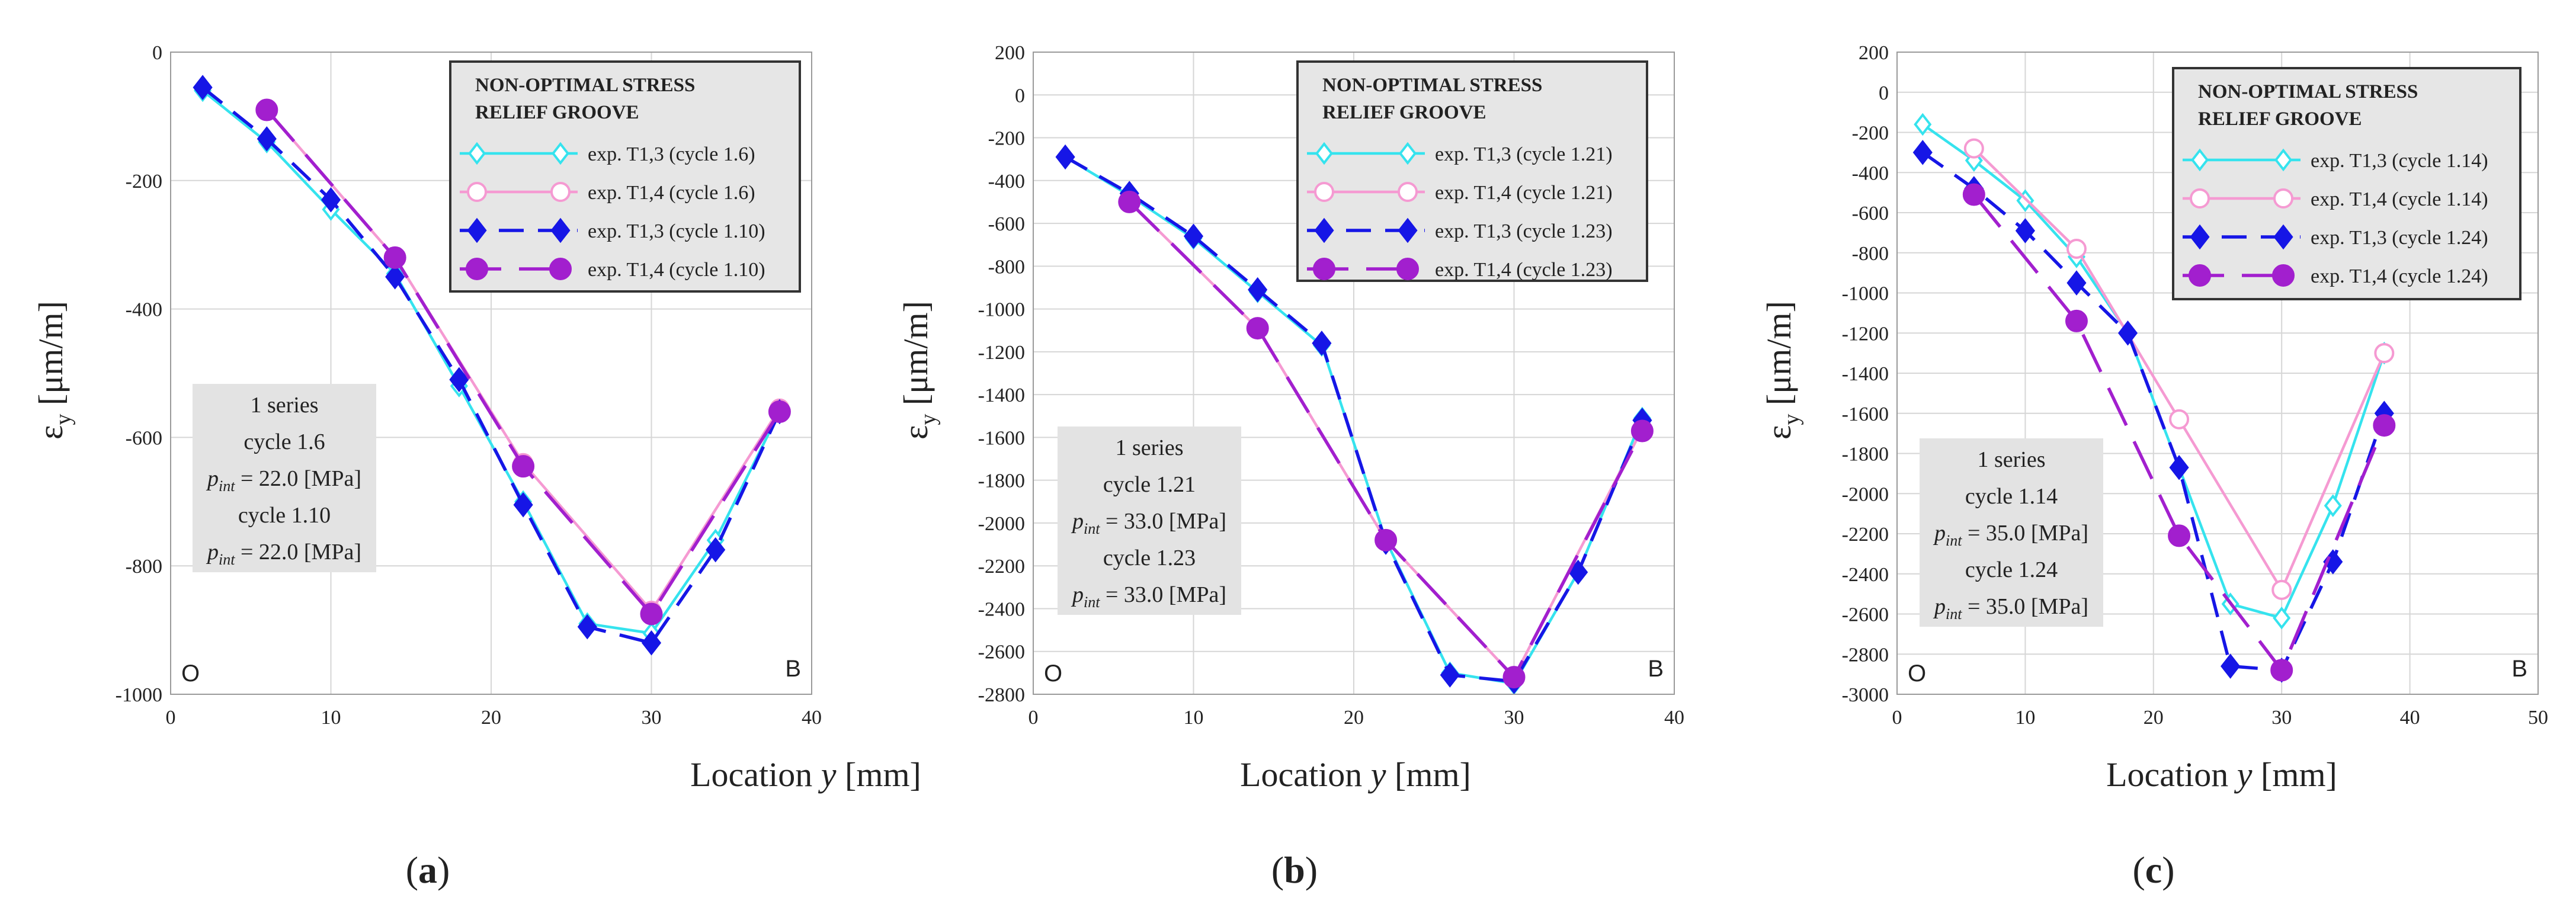 Image resolution: width=2576 pixels, height=917 pixels. I want to click on x-axis-label: Location y [mm], so click(2221, 774).